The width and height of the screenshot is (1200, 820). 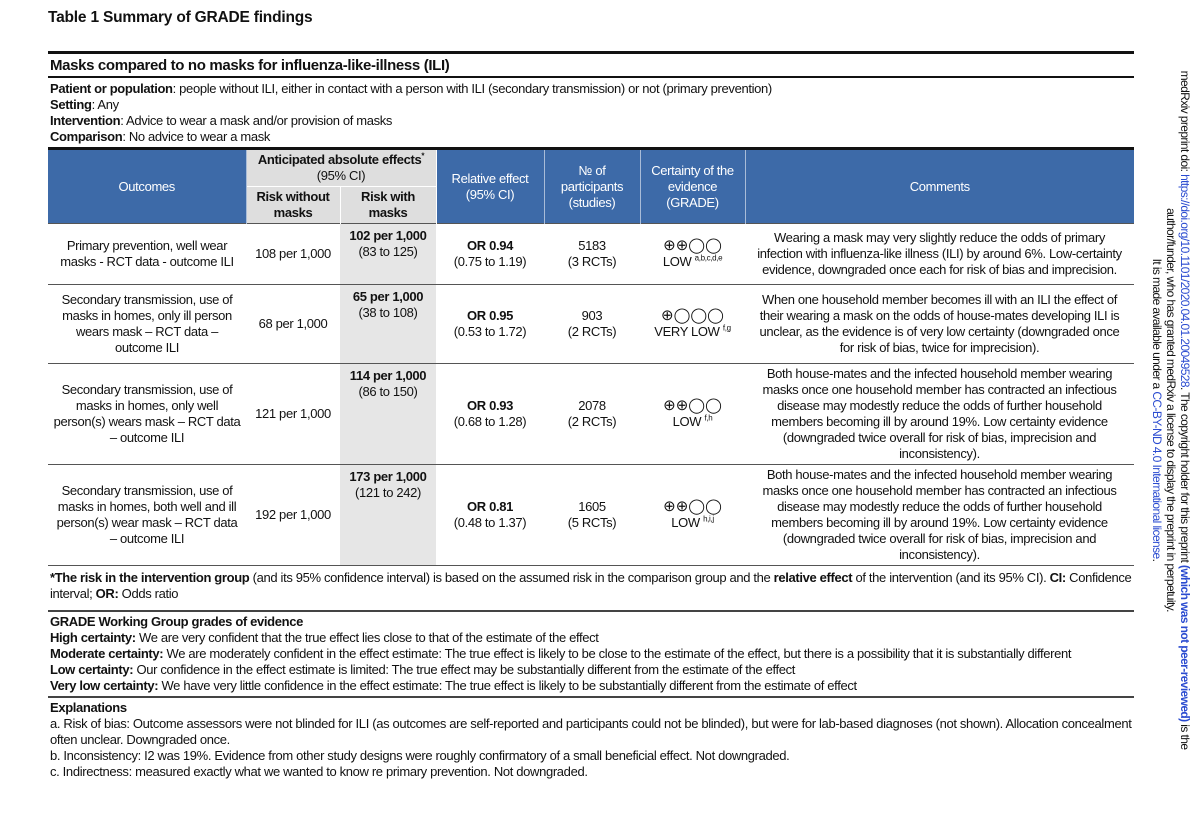 What do you see at coordinates (341, 168) in the screenshot?
I see `header-anticipated: Anticipated absolute effects* (95% CI)` at bounding box center [341, 168].